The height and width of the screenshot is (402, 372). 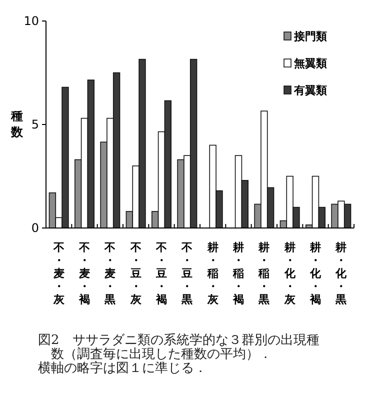 I want to click on x-tick-label: 不・豆・黒, so click(x=187, y=273).